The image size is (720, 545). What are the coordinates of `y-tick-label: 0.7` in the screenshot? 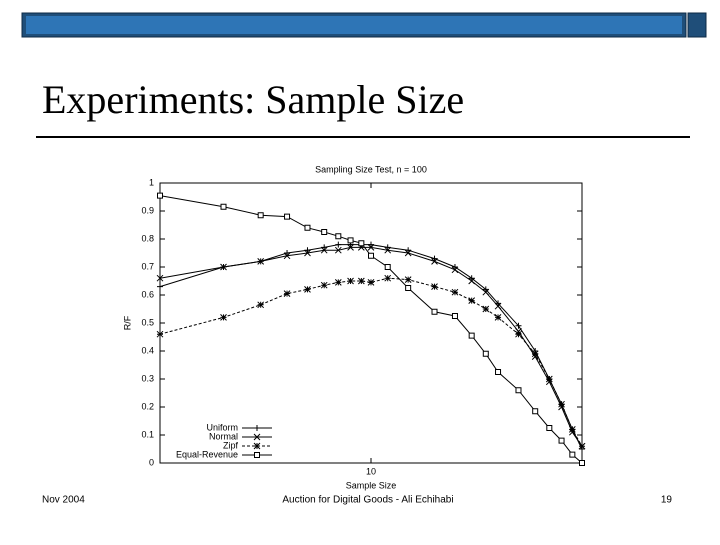 It's located at (147, 266).